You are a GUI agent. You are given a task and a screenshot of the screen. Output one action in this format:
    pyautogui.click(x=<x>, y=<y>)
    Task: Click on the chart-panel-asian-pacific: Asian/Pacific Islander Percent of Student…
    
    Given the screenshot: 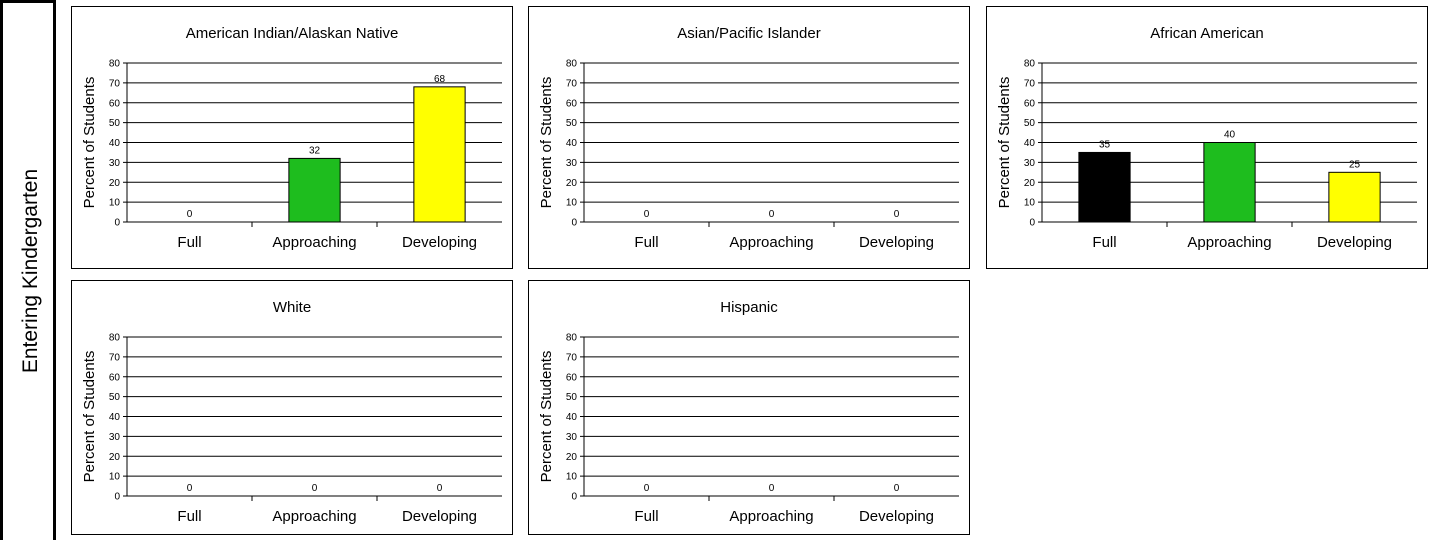 What is the action you would take?
    pyautogui.click(x=749, y=137)
    